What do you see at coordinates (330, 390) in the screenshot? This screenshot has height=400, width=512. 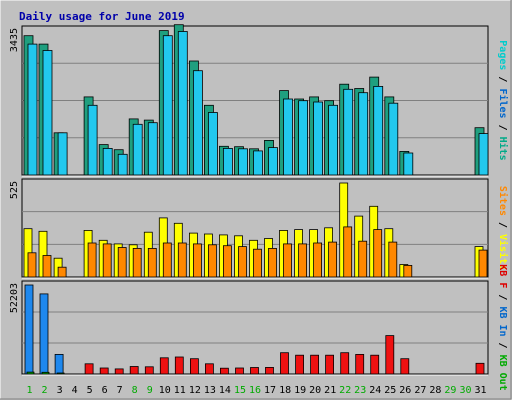 I see `day-label-21: 21` at bounding box center [330, 390].